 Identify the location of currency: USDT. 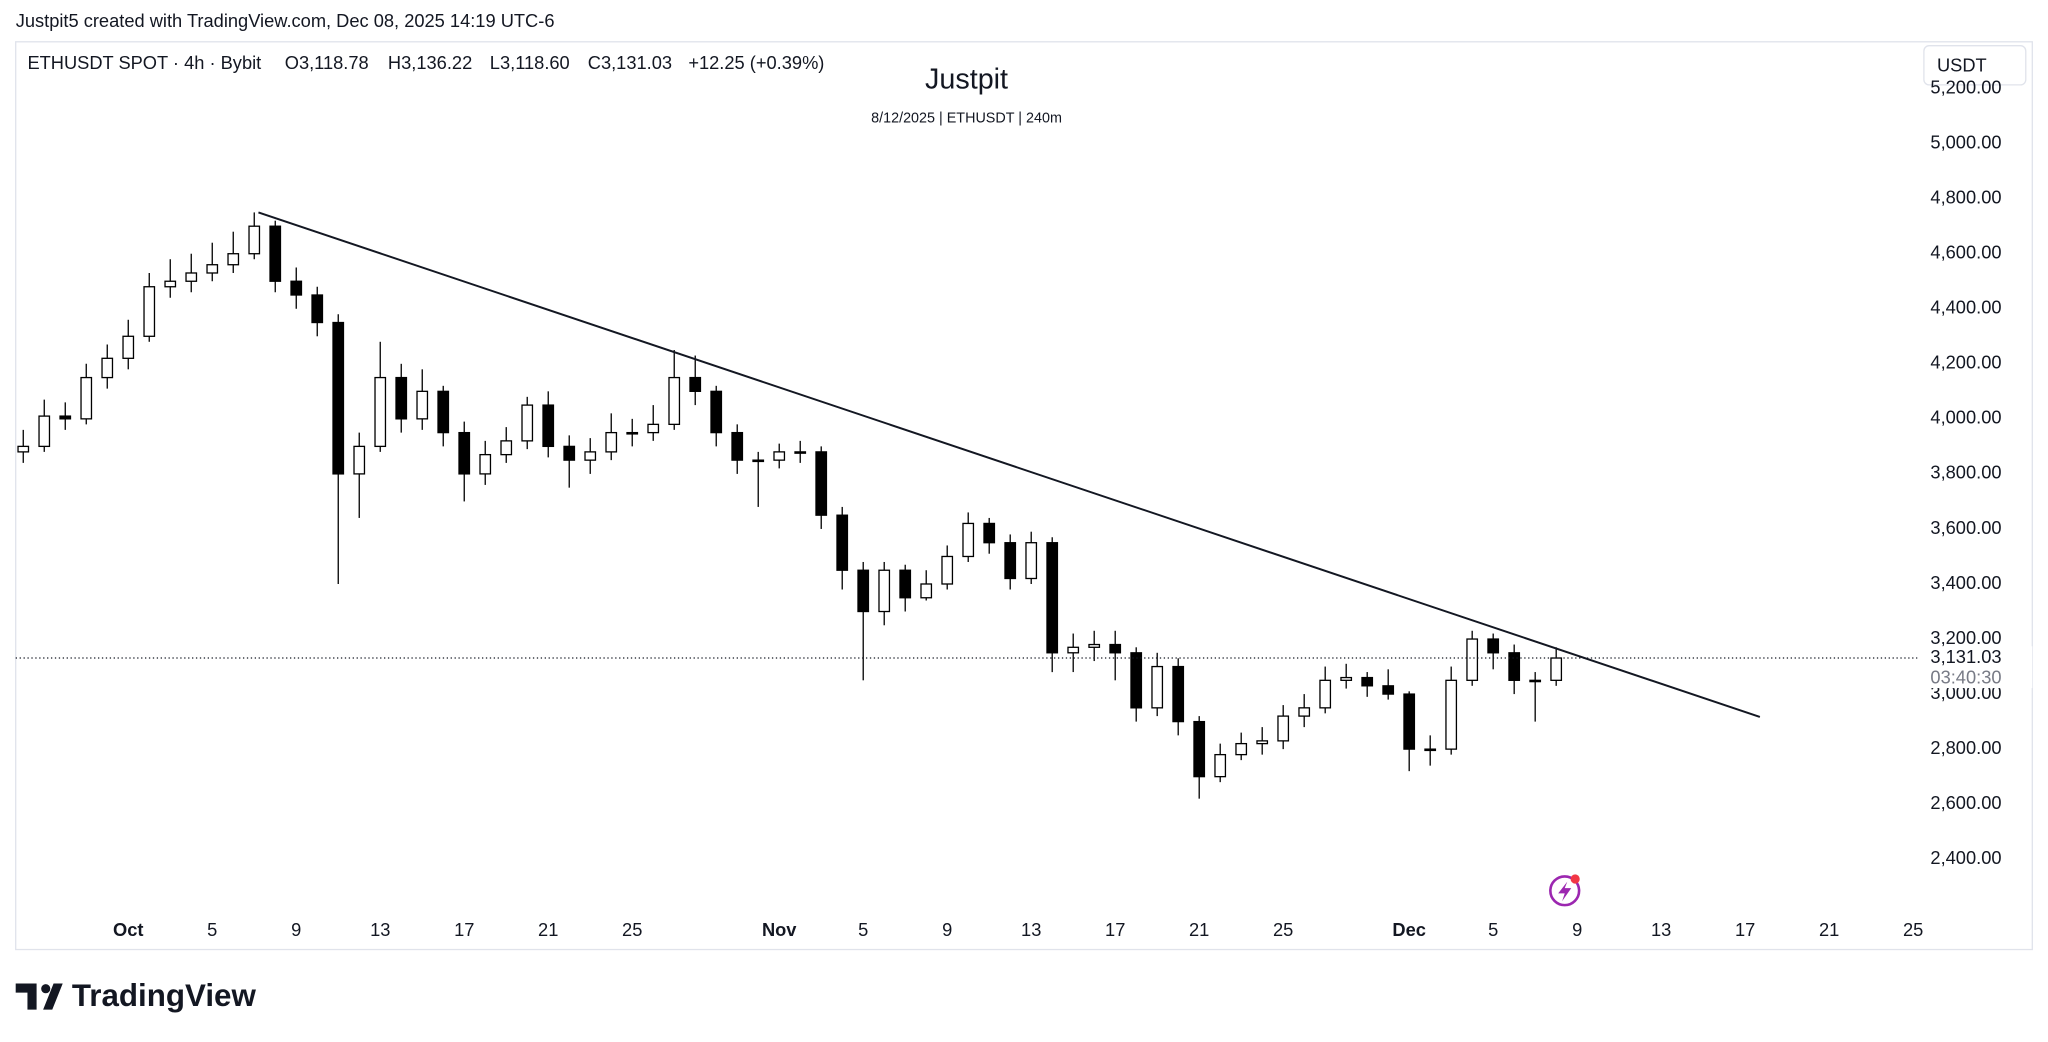
(1962, 64).